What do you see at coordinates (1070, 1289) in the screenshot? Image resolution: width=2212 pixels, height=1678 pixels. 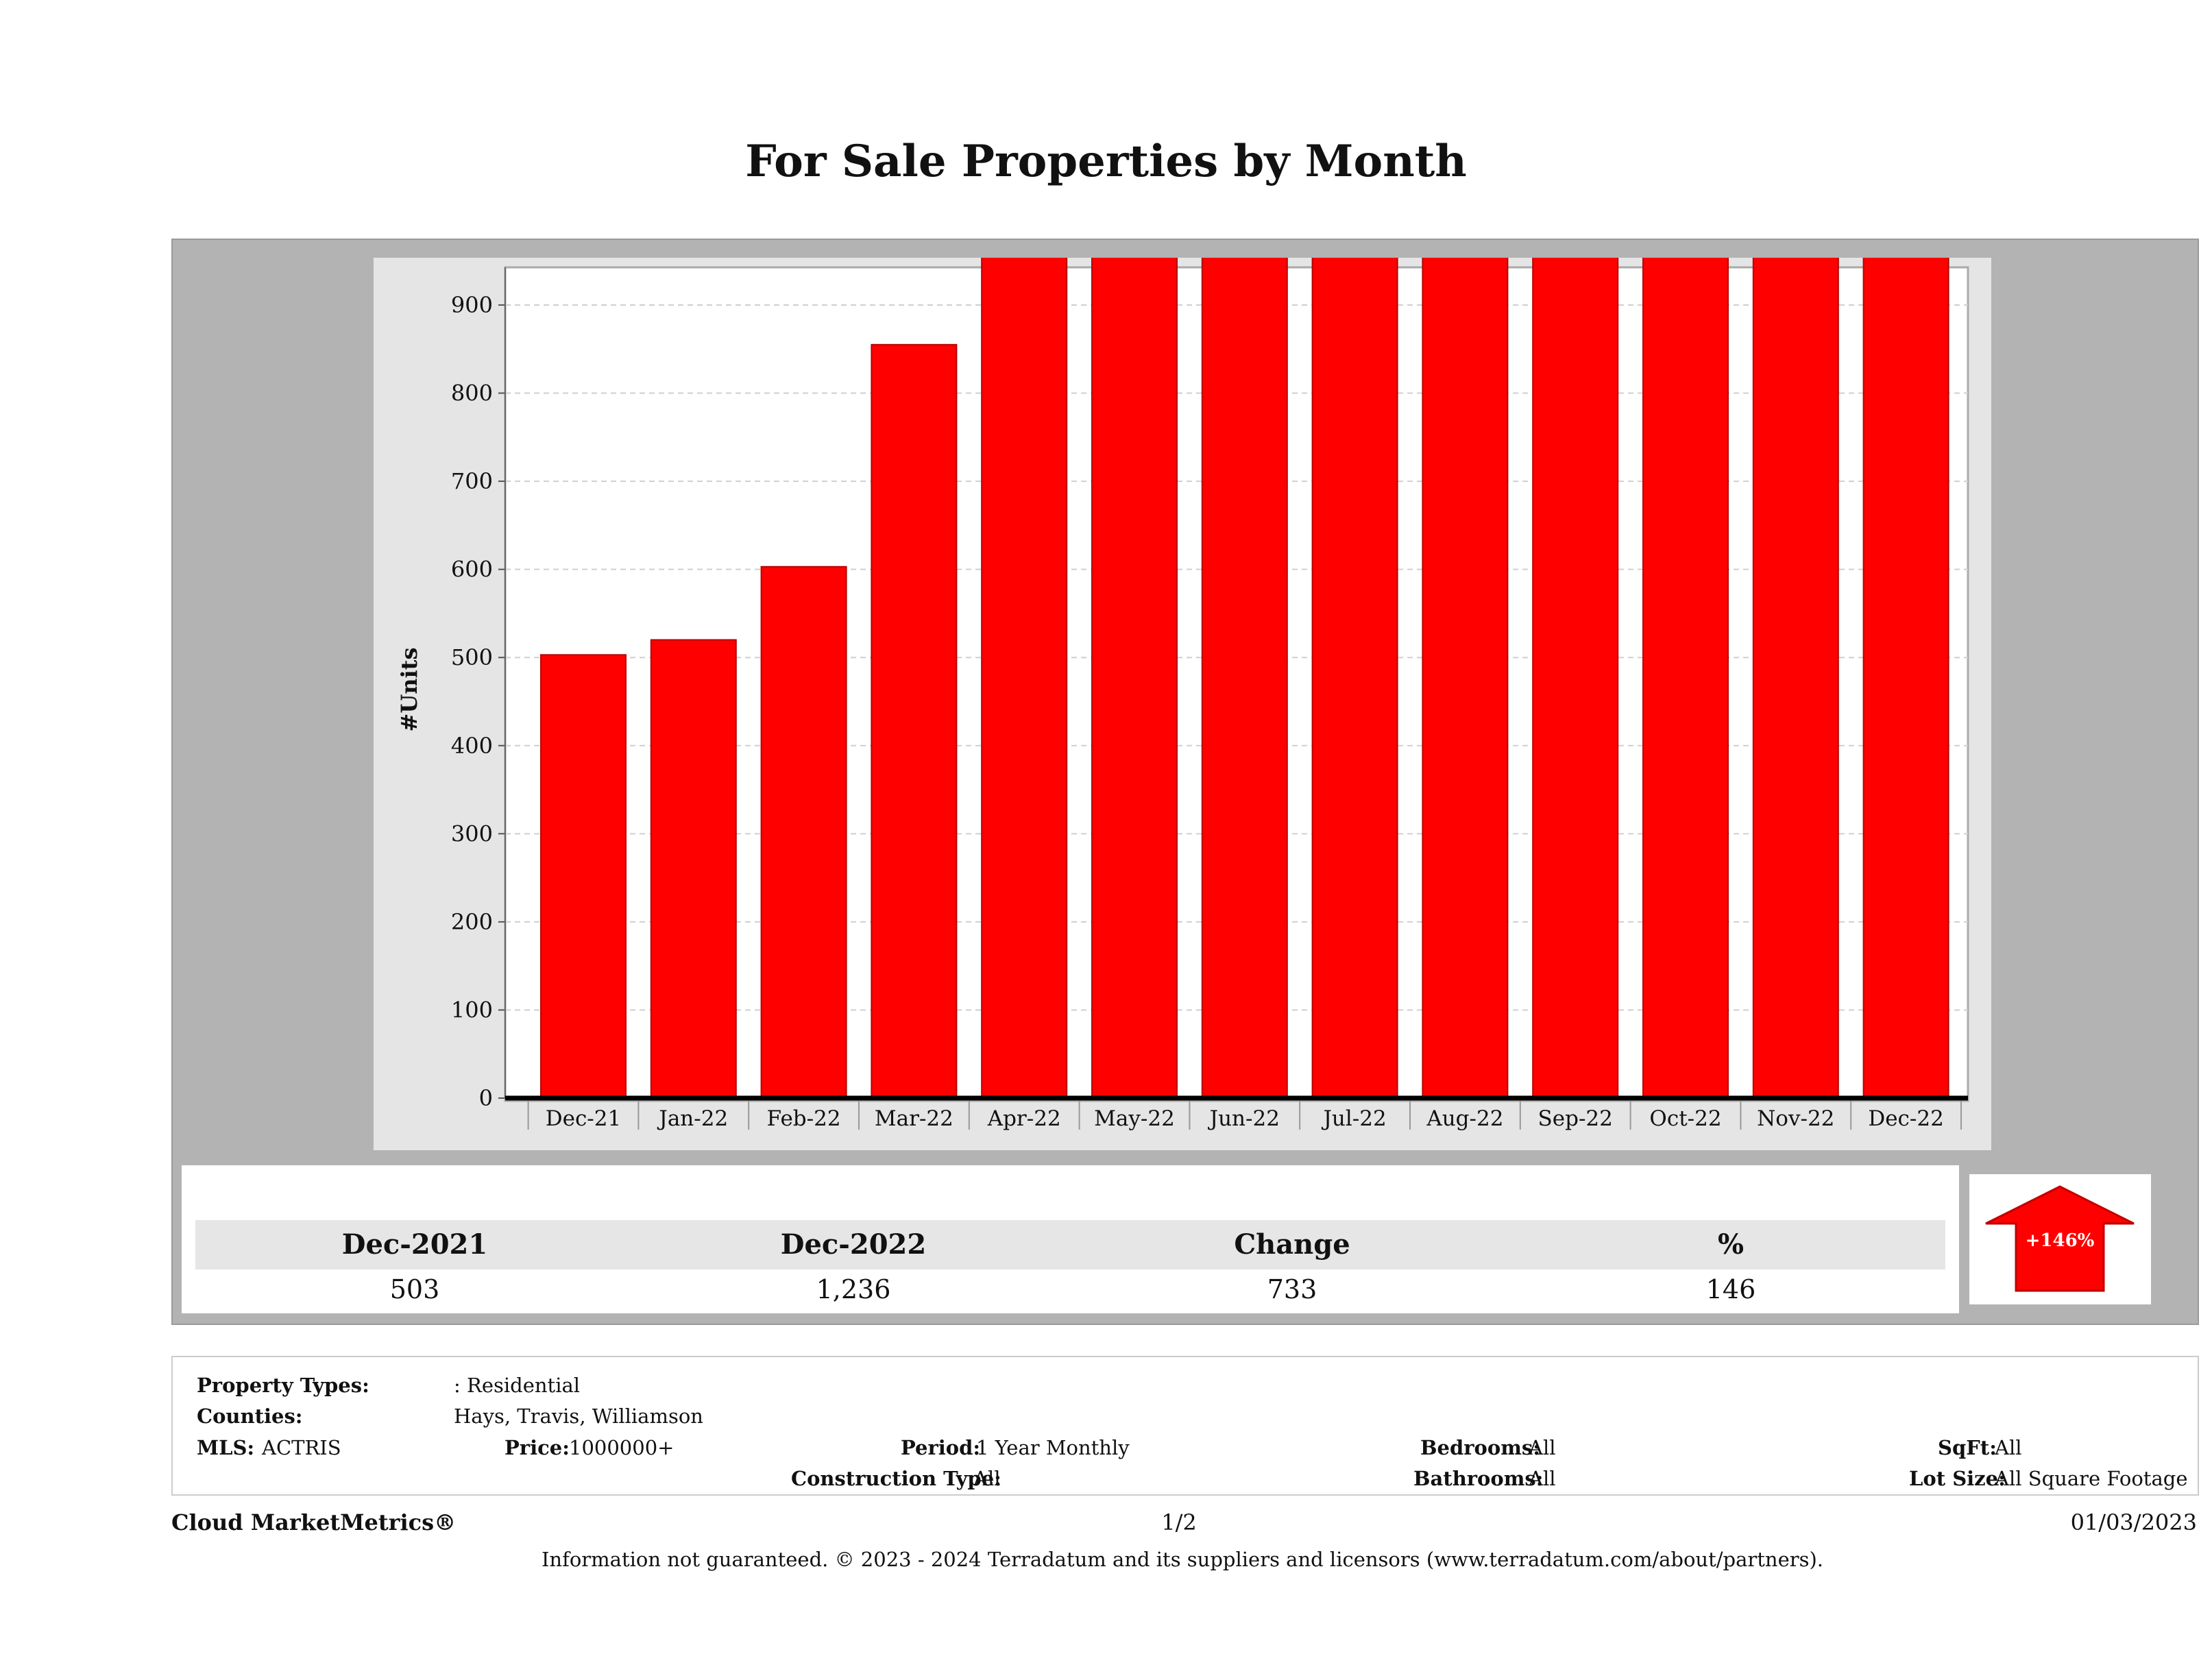 I see `summary-values-row: 503 1,236 733 146` at bounding box center [1070, 1289].